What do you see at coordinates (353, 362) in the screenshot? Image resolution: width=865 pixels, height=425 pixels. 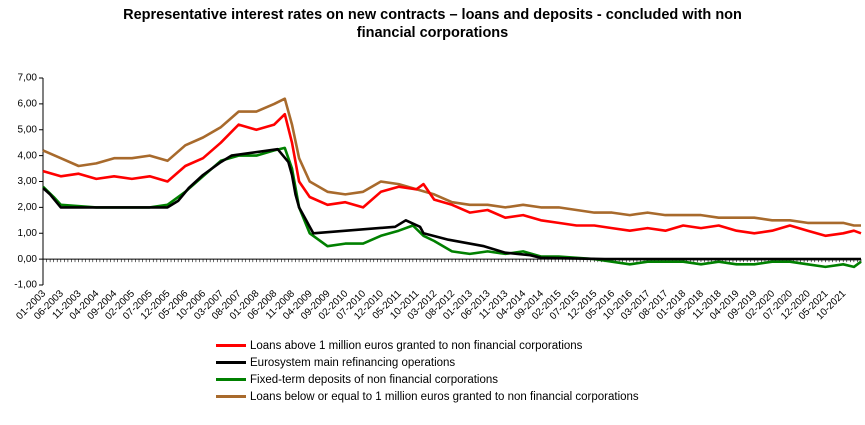 I see `legend-label: Eurosystem main refinancing operations` at bounding box center [353, 362].